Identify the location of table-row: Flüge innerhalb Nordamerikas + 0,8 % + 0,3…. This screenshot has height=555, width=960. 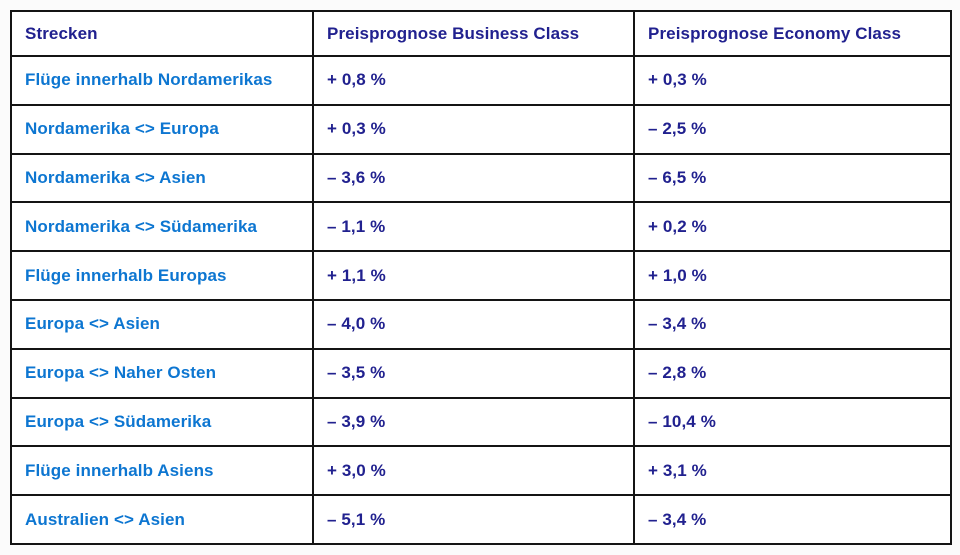
(481, 80).